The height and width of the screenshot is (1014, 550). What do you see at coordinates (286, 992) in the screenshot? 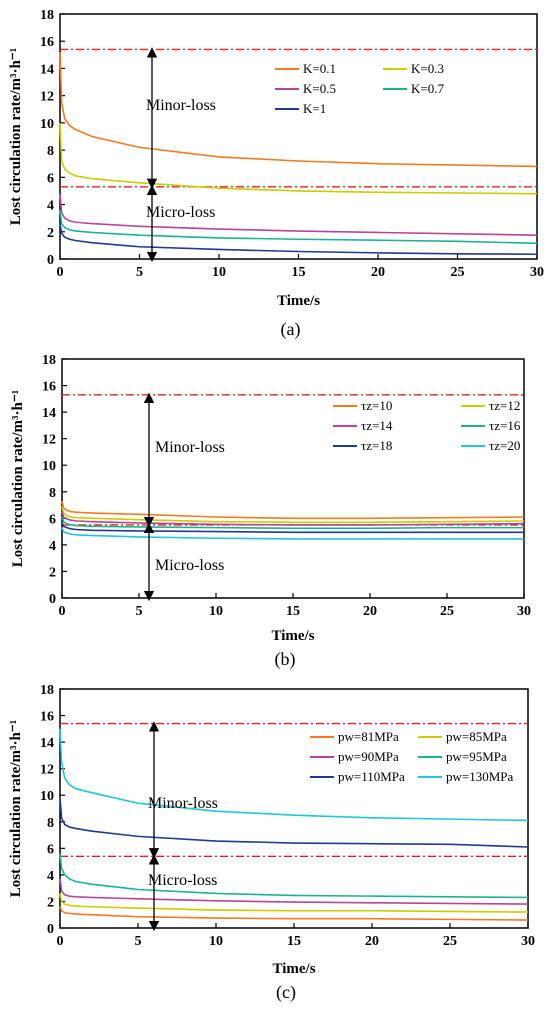
I see `panel-caption: (c)` at bounding box center [286, 992].